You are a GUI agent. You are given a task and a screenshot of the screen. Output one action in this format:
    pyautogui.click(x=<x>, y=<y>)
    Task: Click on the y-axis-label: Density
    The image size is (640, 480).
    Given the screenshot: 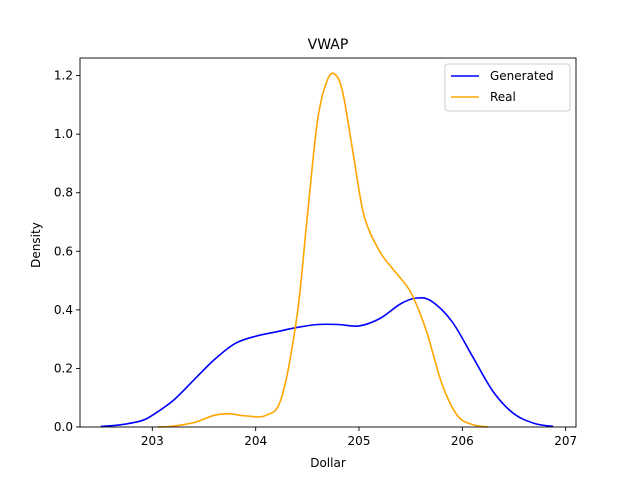 What is the action you would take?
    pyautogui.click(x=36, y=245)
    